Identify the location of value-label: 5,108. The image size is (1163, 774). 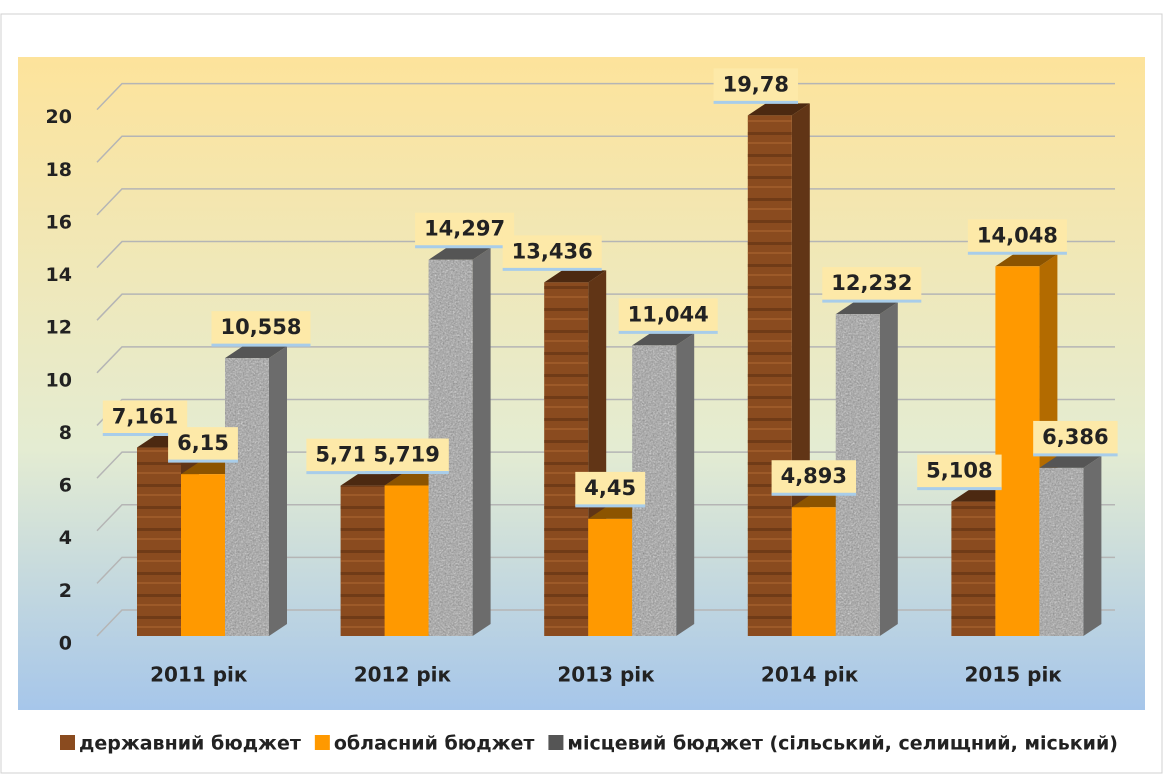
(959, 471).